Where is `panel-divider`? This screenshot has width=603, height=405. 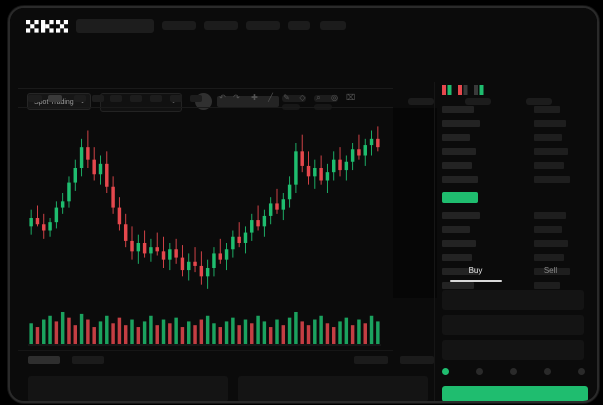 panel-divider is located at coordinates (434, 241).